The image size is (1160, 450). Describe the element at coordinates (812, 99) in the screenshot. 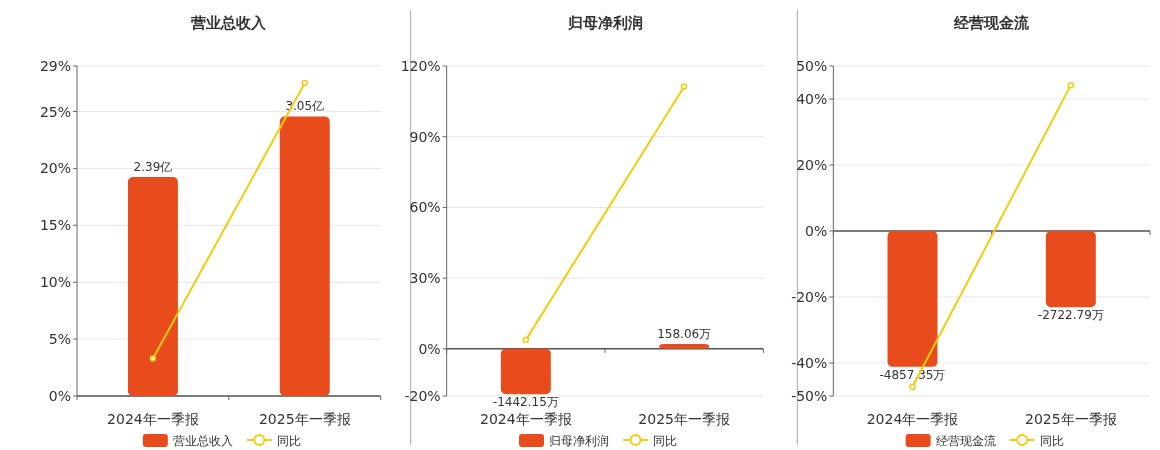

I see `y-tick-label: 40%` at that location.